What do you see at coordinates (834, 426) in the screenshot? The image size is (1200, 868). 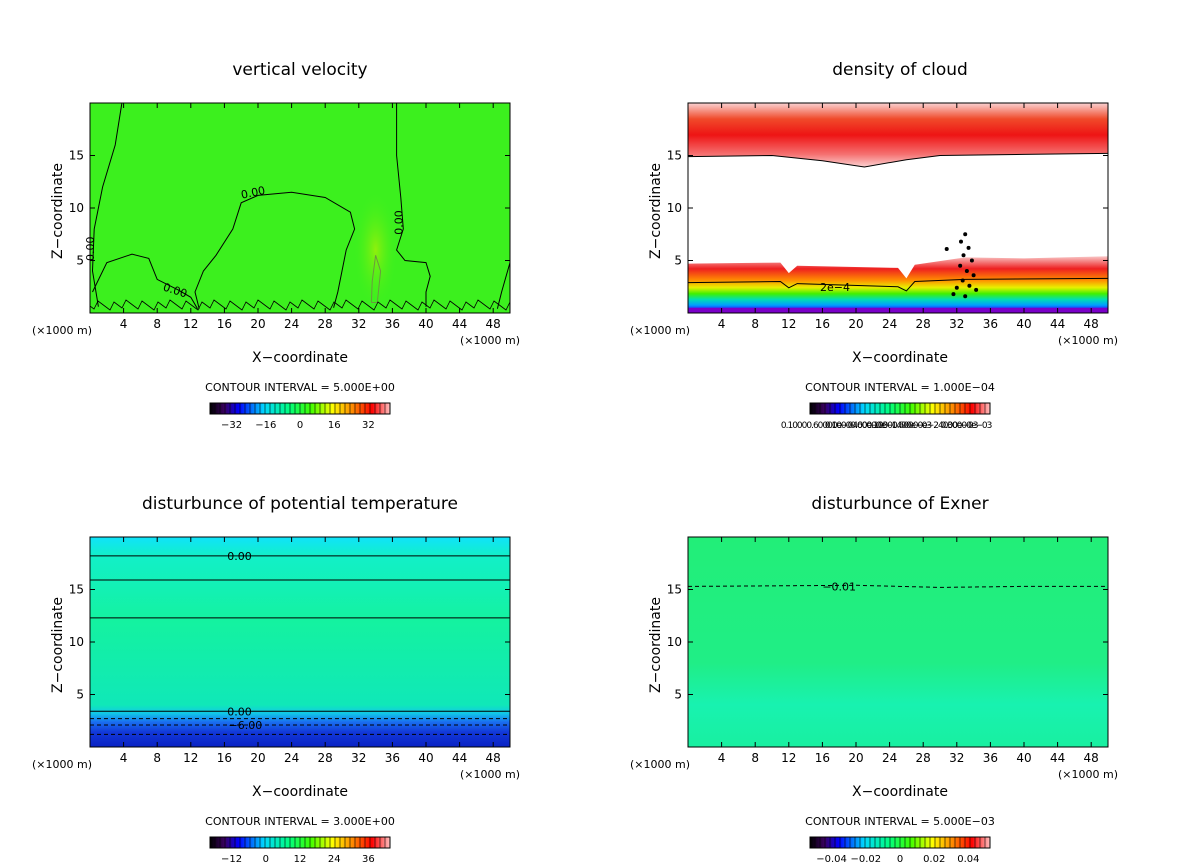 I see `colorbar-tick-label: 0.10000.60000e−0400e−03` at bounding box center [834, 426].